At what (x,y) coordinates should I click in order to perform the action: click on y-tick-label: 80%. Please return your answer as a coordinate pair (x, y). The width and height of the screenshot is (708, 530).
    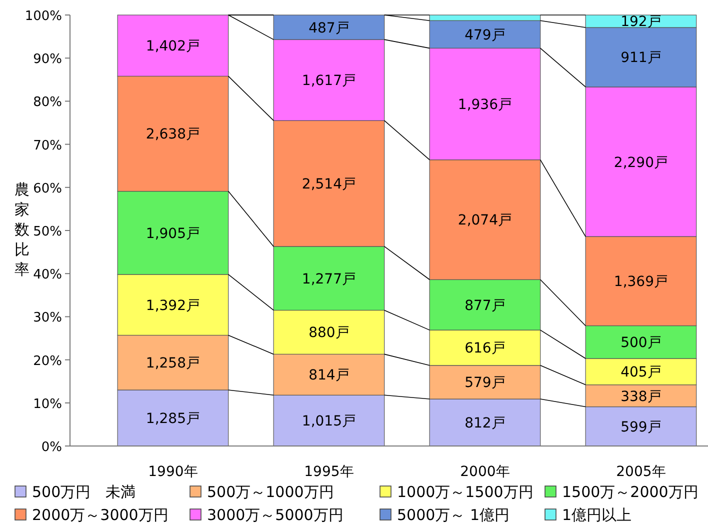
    Looking at the image, I should click on (47, 102).